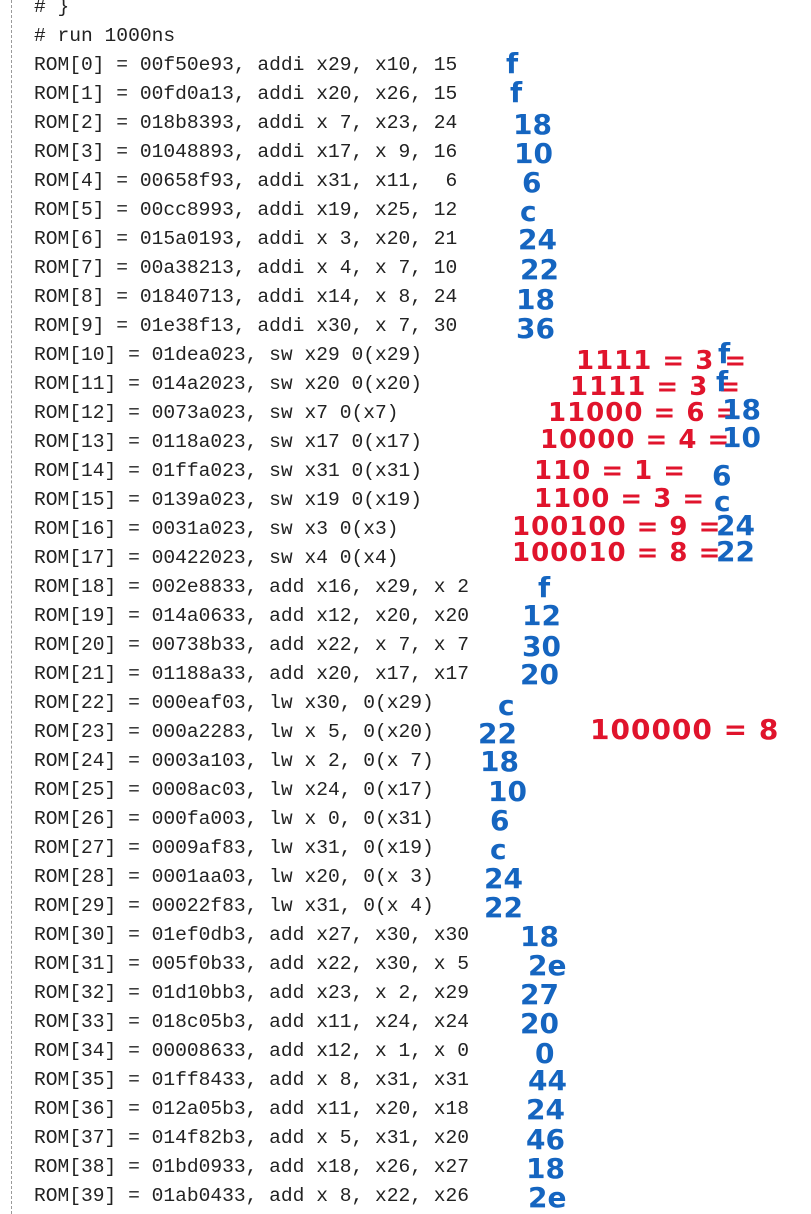 Image resolution: width=811 pixels, height=1214 pixels. What do you see at coordinates (246, 152) in the screenshot?
I see `rom-line: ROM[3] = 01048893, addi x17, x 9, 16` at bounding box center [246, 152].